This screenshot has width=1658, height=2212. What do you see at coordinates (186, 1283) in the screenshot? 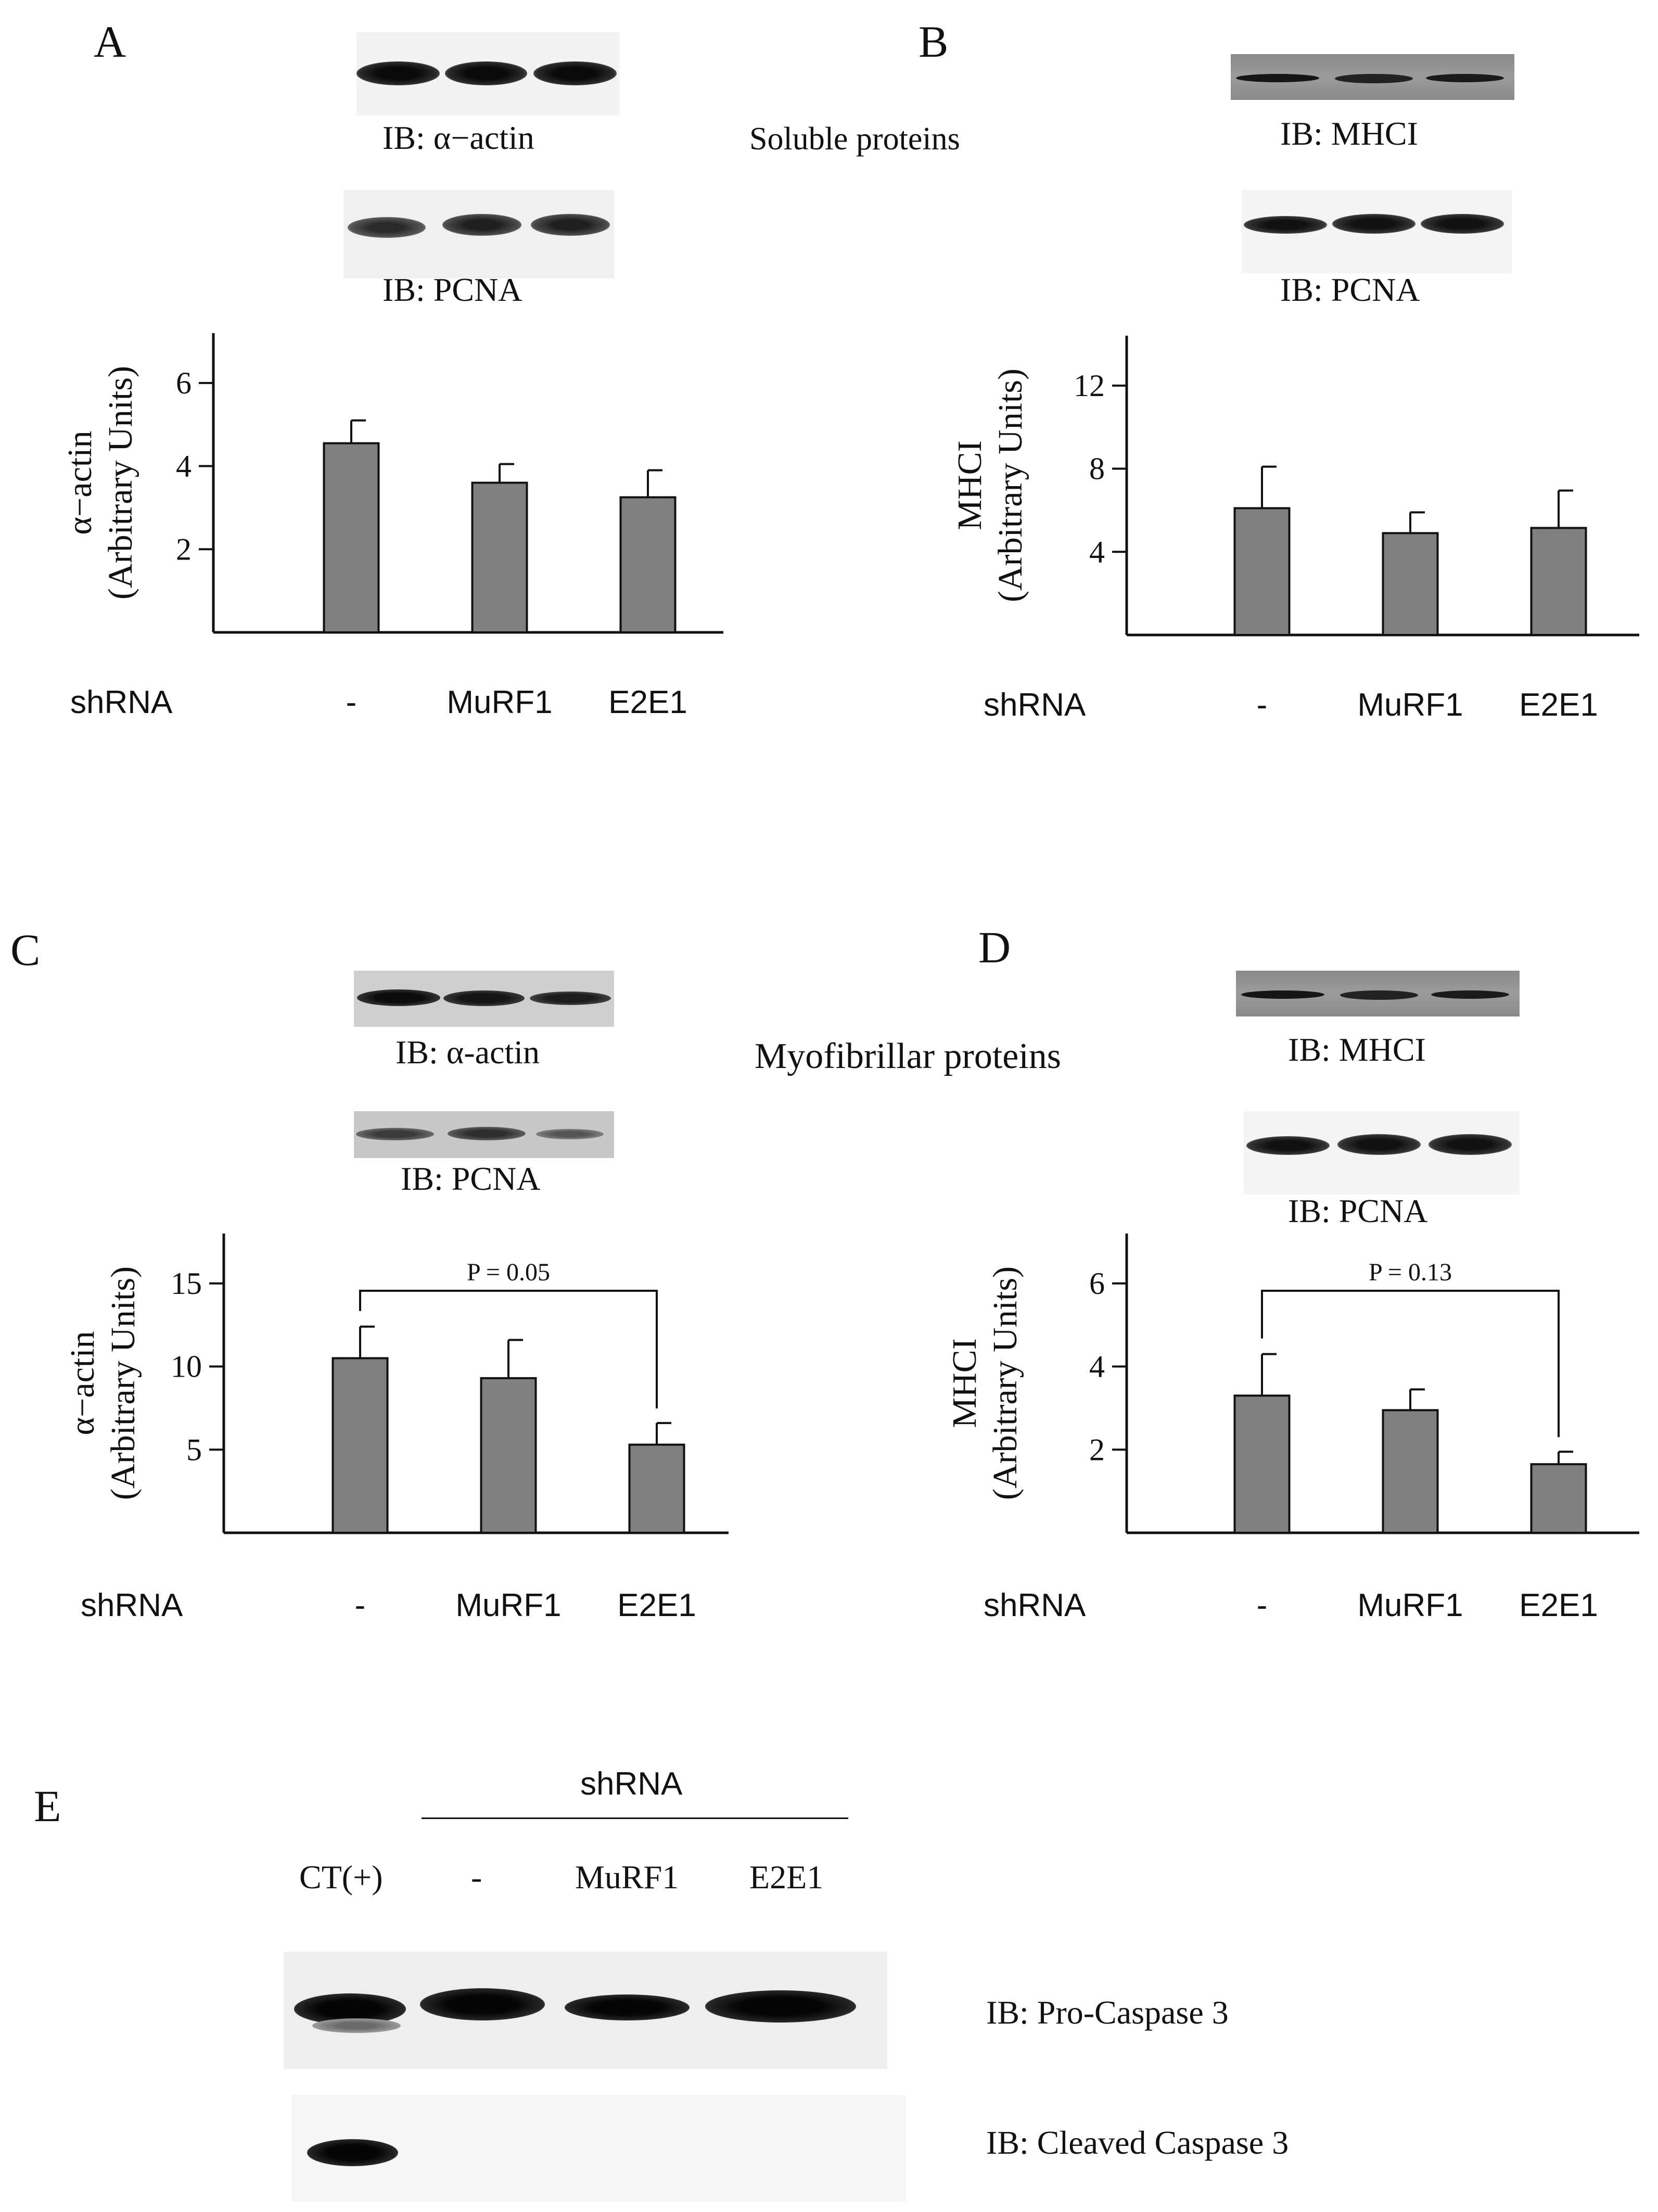
I see `y-tick-label-c: 15` at bounding box center [186, 1283].